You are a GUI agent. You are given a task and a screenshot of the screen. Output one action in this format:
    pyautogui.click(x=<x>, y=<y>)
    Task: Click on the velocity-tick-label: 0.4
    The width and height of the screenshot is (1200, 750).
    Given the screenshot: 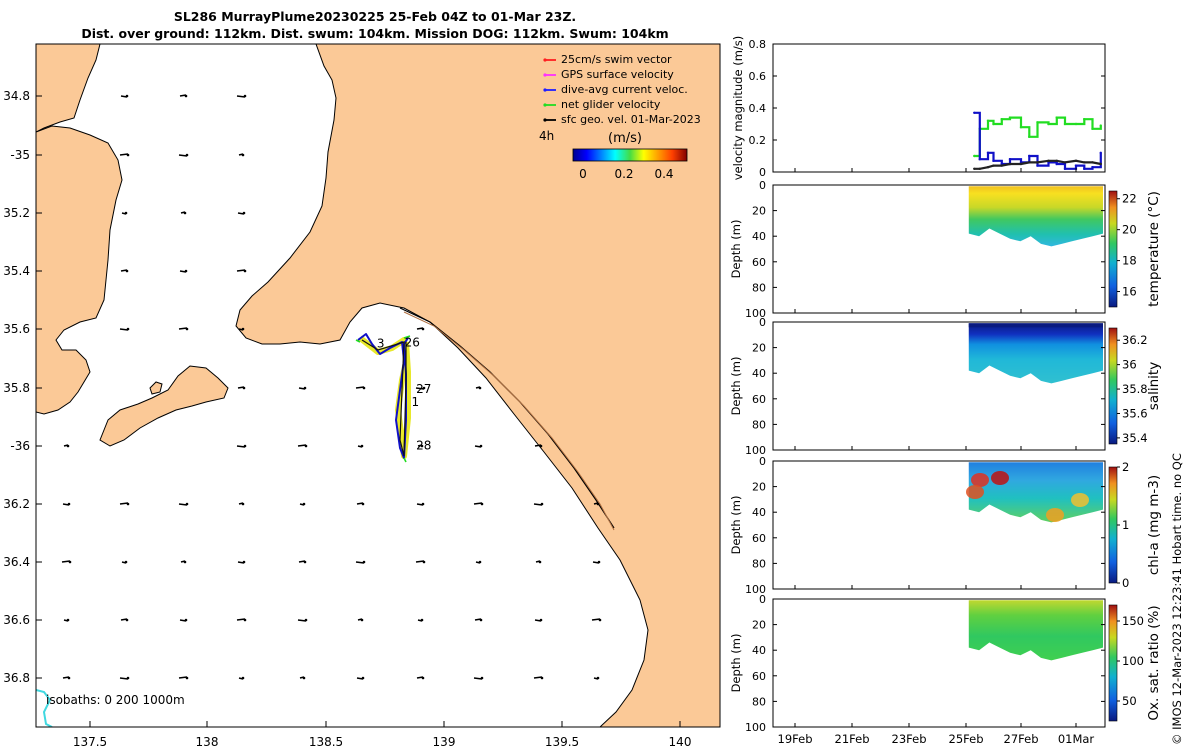 What is the action you would take?
    pyautogui.click(x=758, y=108)
    